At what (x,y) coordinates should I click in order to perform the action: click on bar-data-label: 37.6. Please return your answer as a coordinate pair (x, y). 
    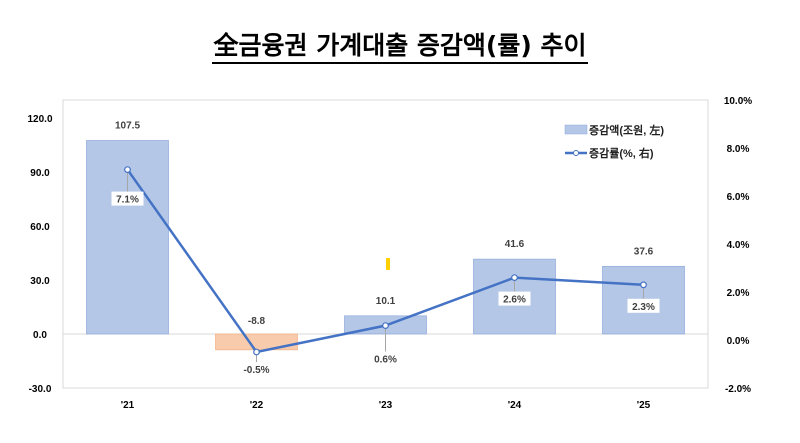
    Looking at the image, I should click on (644, 251).